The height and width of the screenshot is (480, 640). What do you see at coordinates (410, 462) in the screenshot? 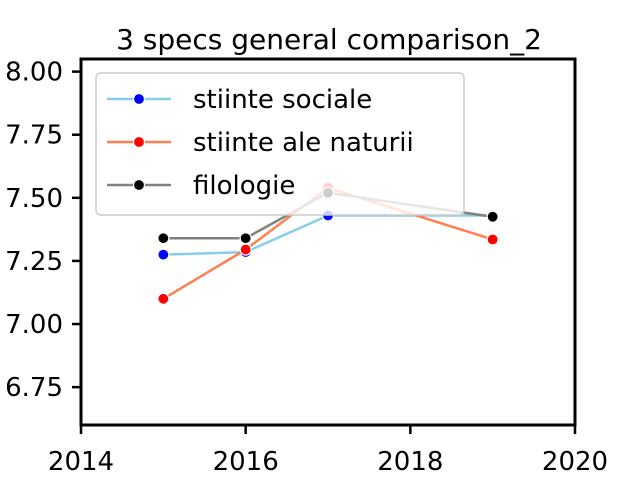
I see `x-tick-label: 2018` at bounding box center [410, 462].